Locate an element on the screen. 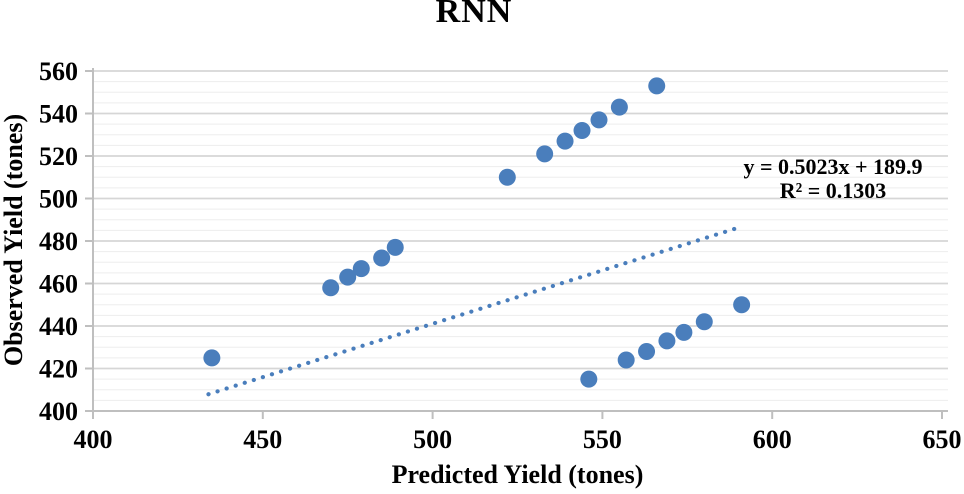 Image resolution: width=964 pixels, height=494 pixels. x-tick-label: 400 is located at coordinates (93, 439).